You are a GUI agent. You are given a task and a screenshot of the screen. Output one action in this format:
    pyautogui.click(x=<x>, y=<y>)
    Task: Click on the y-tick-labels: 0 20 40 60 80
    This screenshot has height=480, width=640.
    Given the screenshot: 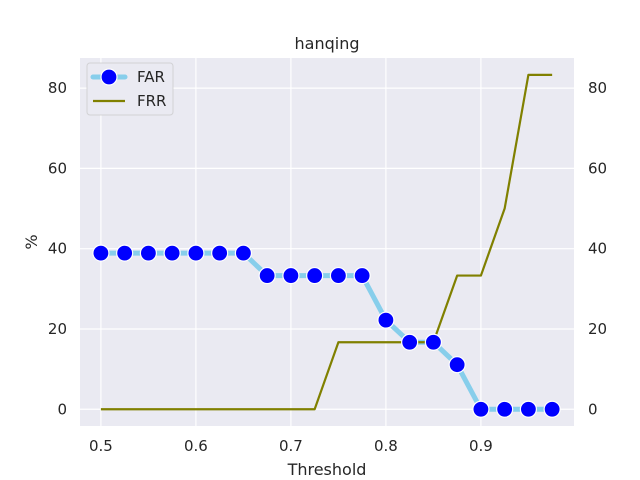 What is the action you would take?
    pyautogui.click(x=57, y=248)
    